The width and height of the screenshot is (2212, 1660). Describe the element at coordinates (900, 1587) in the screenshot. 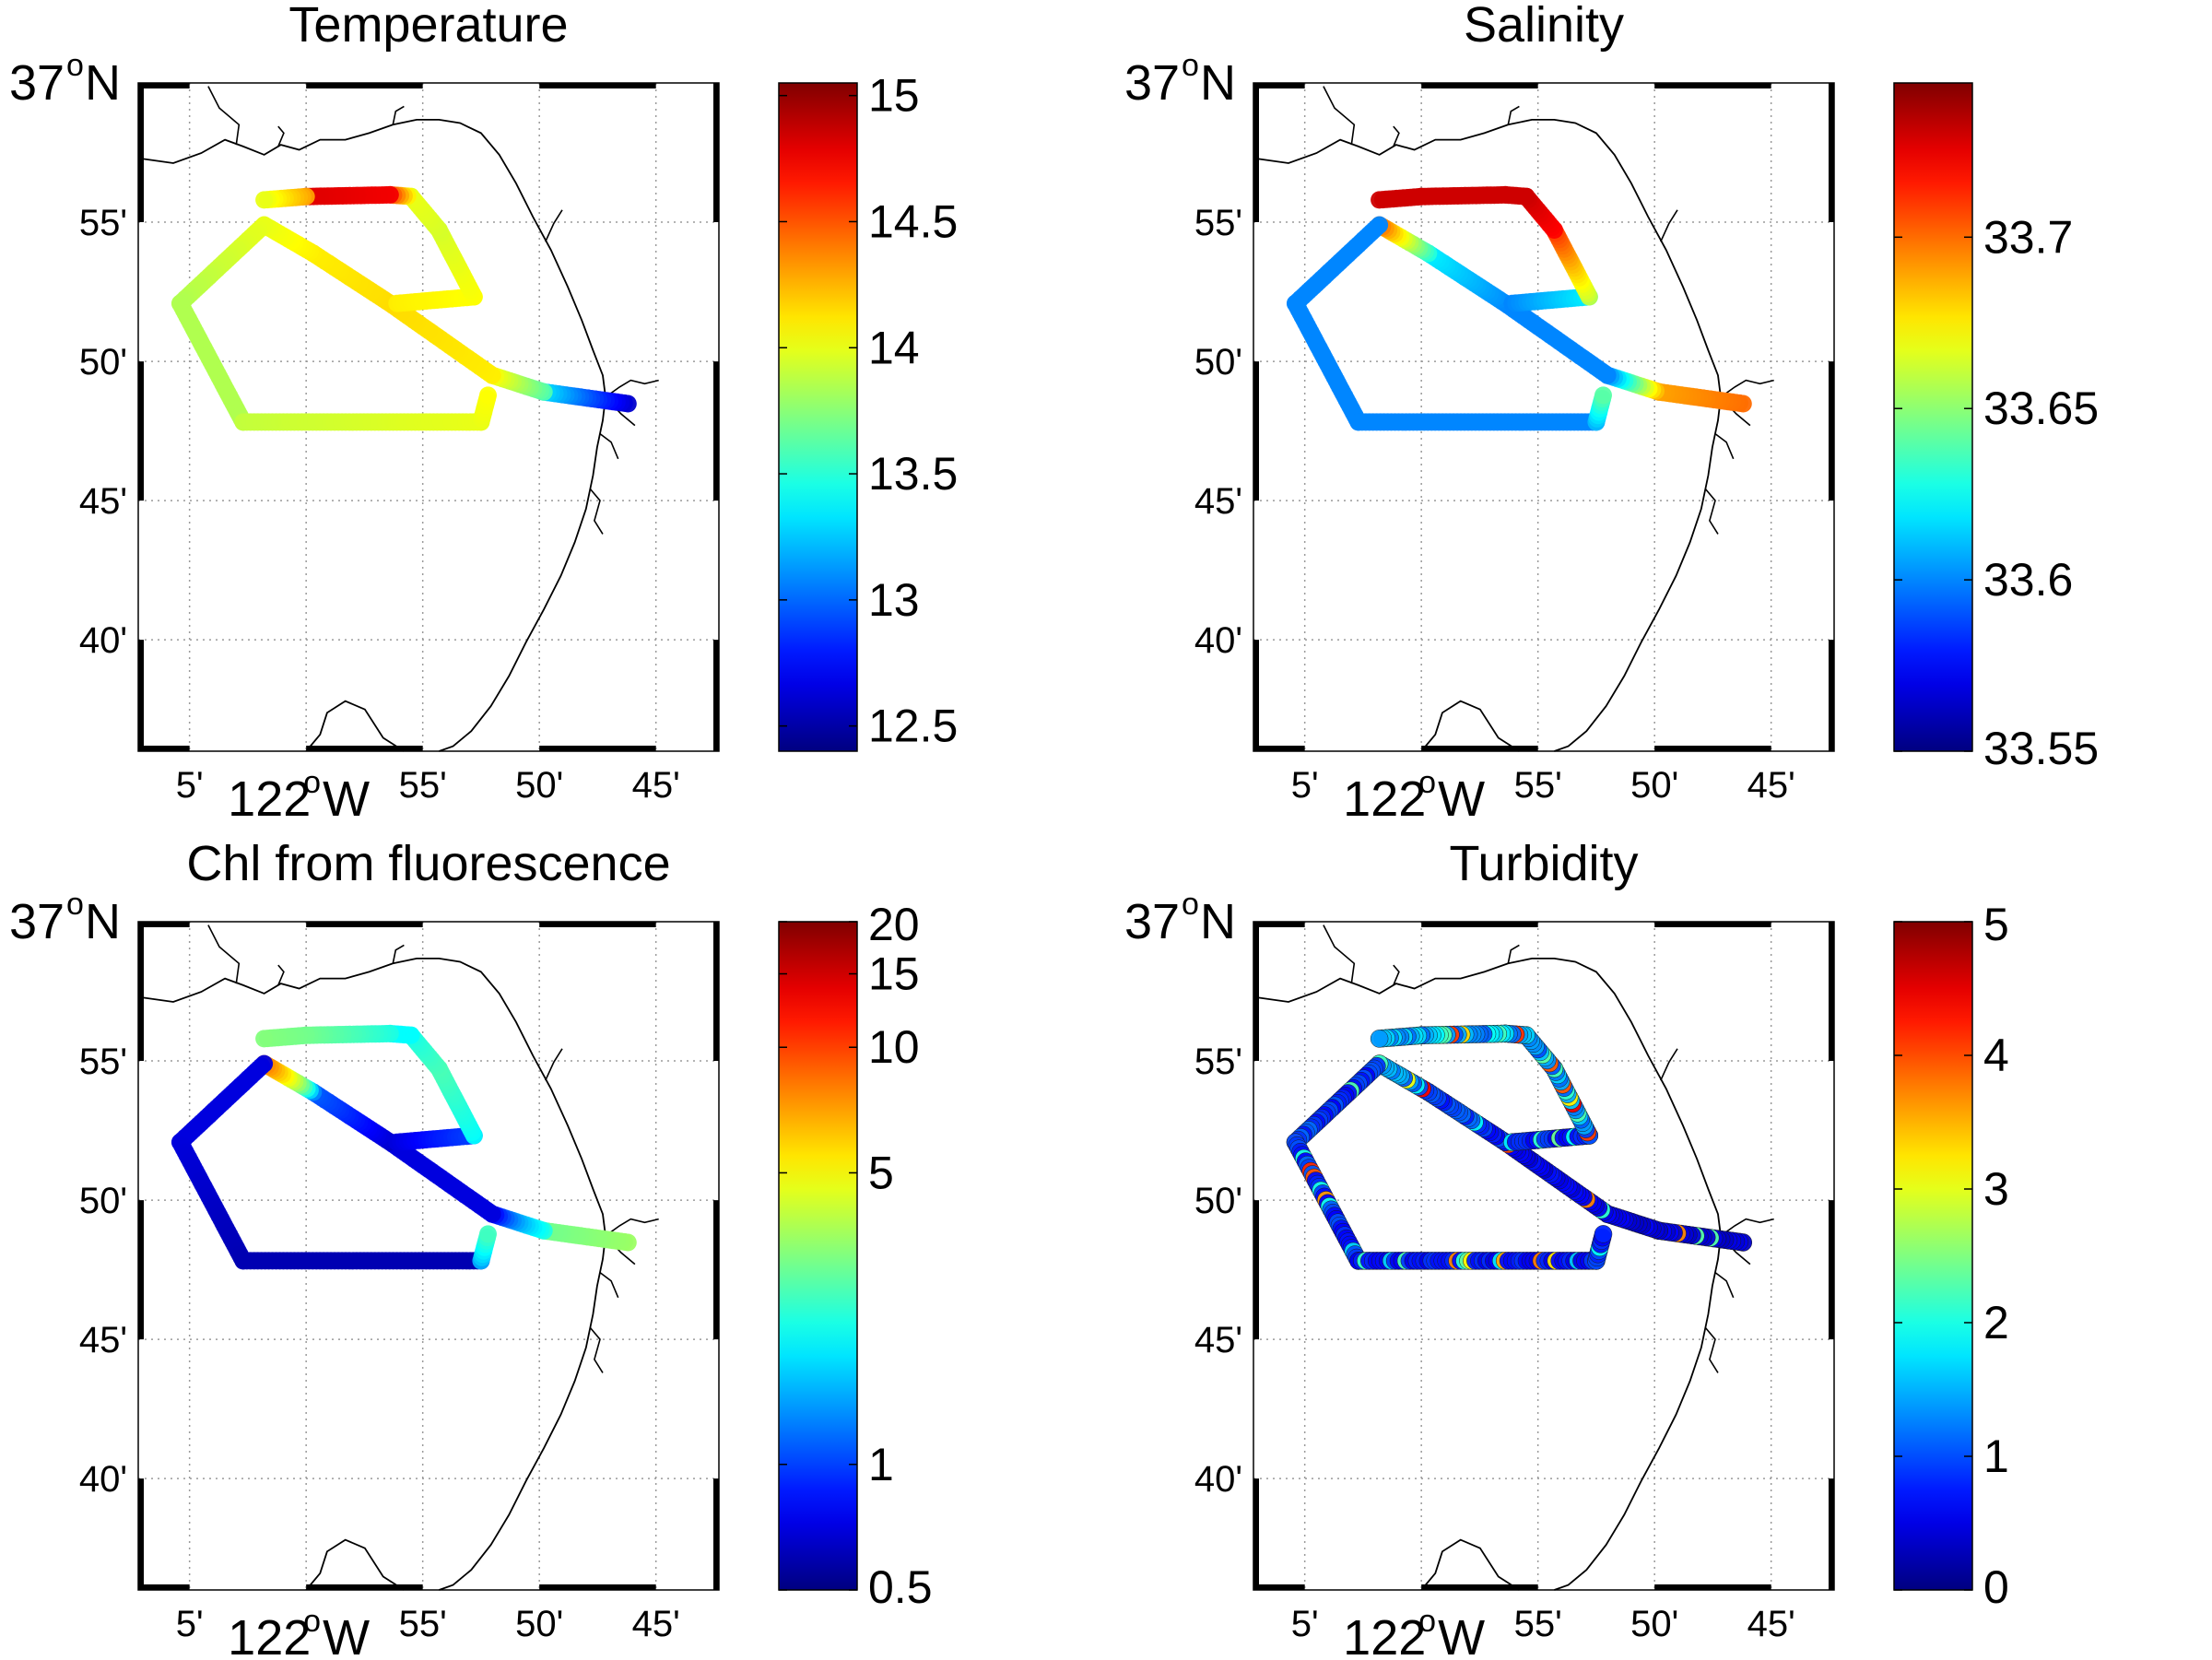

I see `colorbar-tick-label: 0.5` at that location.